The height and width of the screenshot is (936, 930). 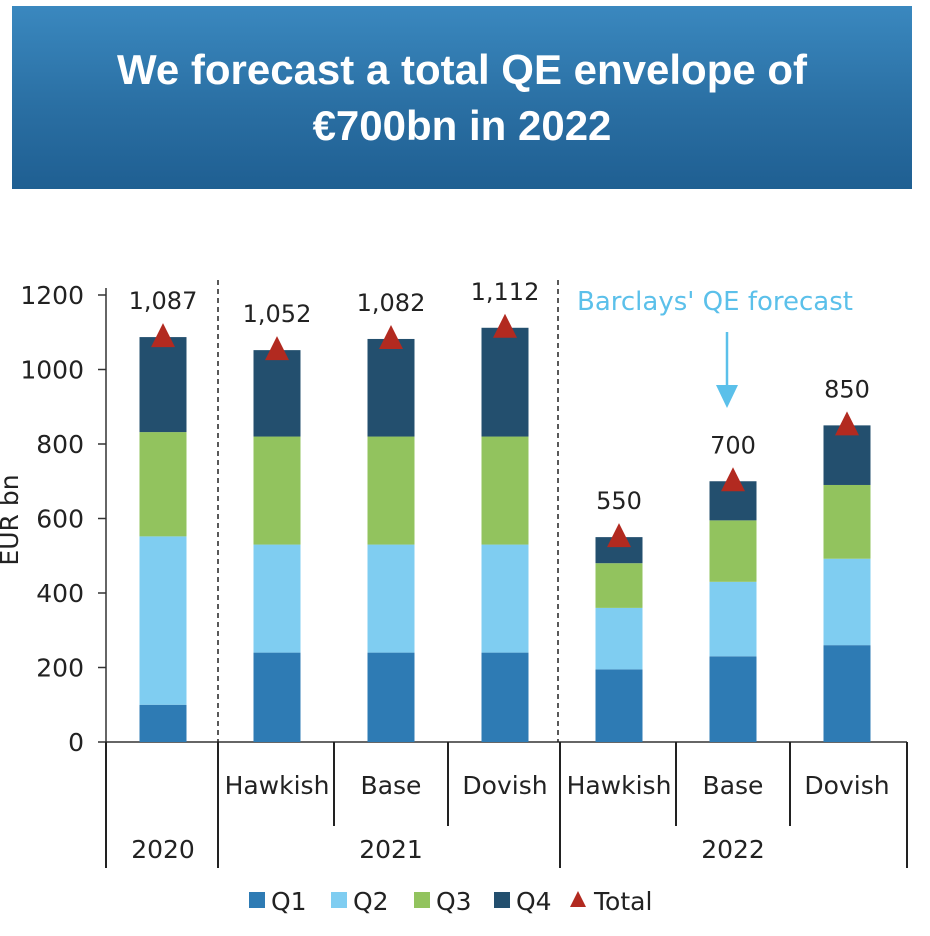 What do you see at coordinates (391, 785) in the screenshot?
I see `scenario-label-2: Base` at bounding box center [391, 785].